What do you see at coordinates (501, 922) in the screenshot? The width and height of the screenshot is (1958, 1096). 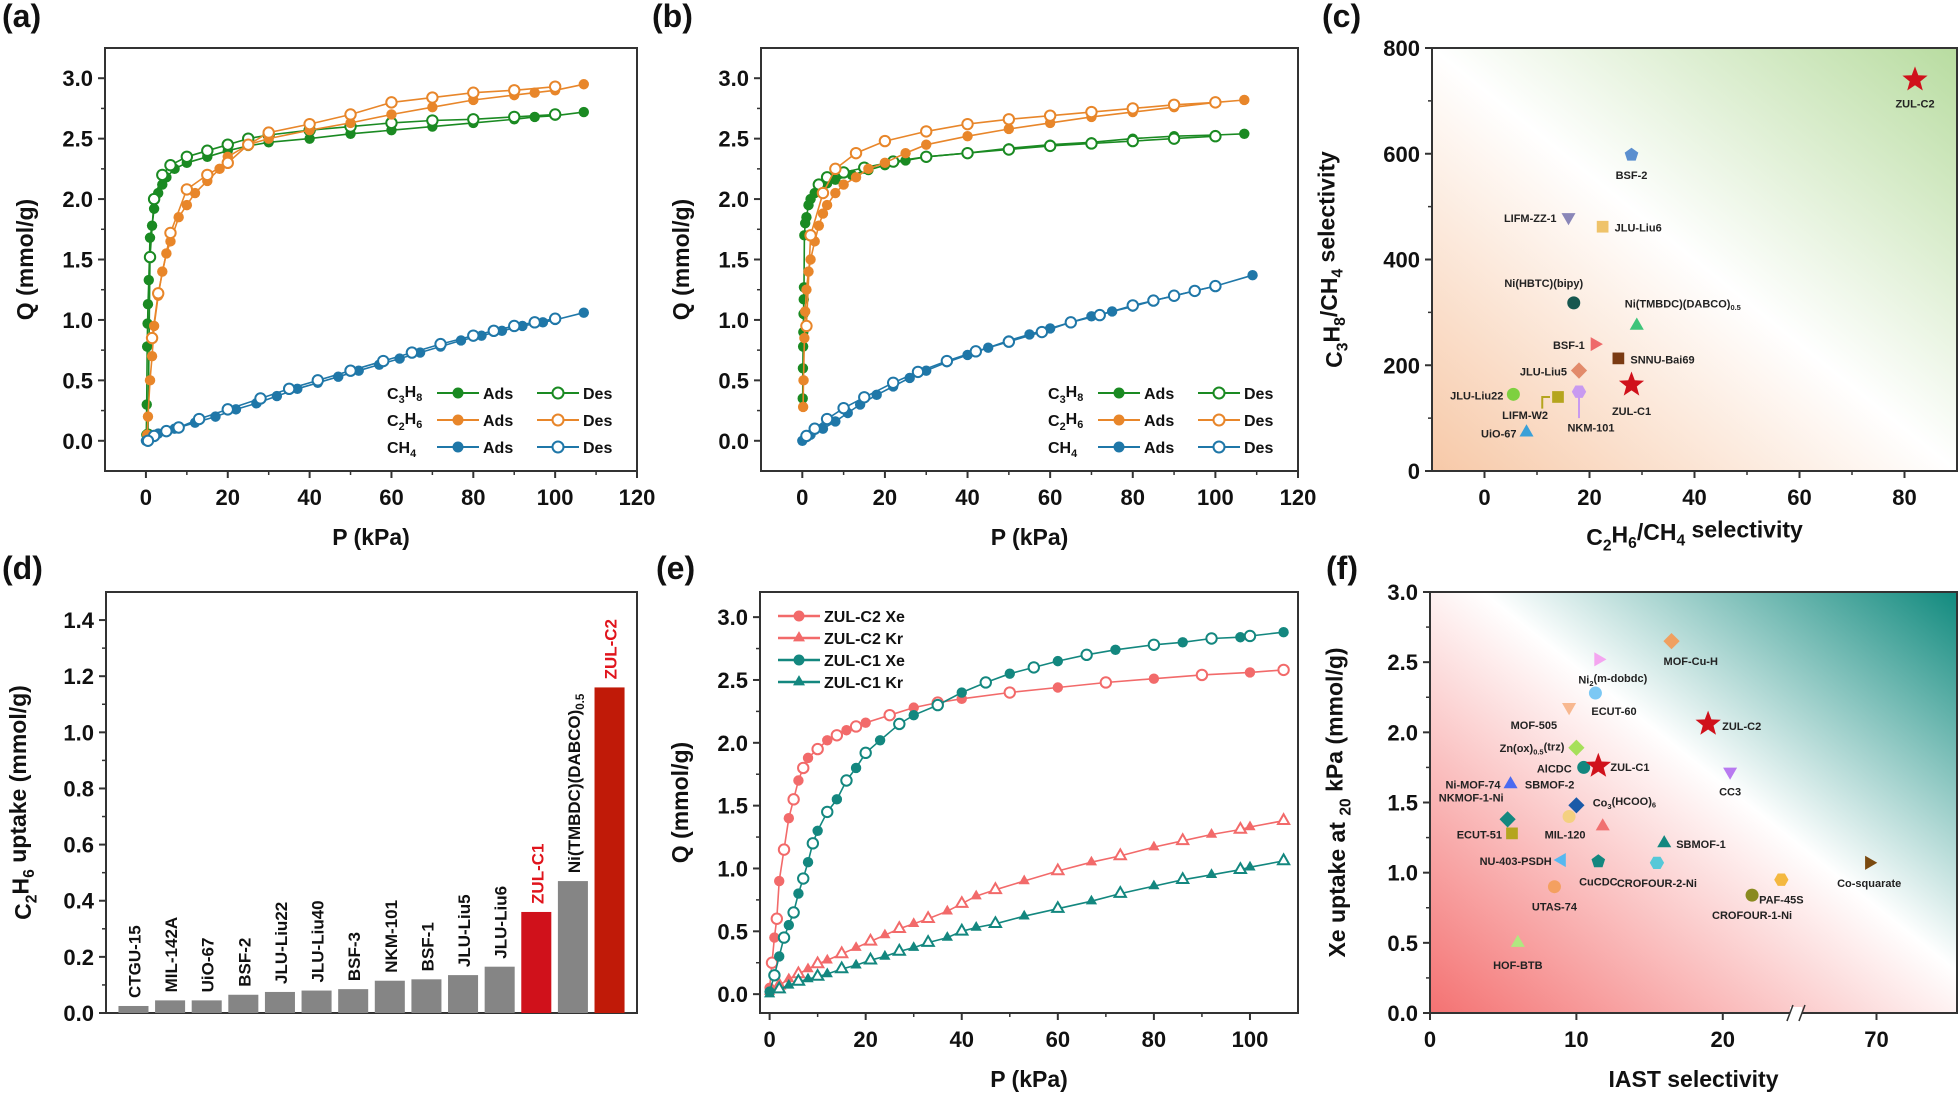 I see `bar-label: JLU-Liu6` at bounding box center [501, 922].